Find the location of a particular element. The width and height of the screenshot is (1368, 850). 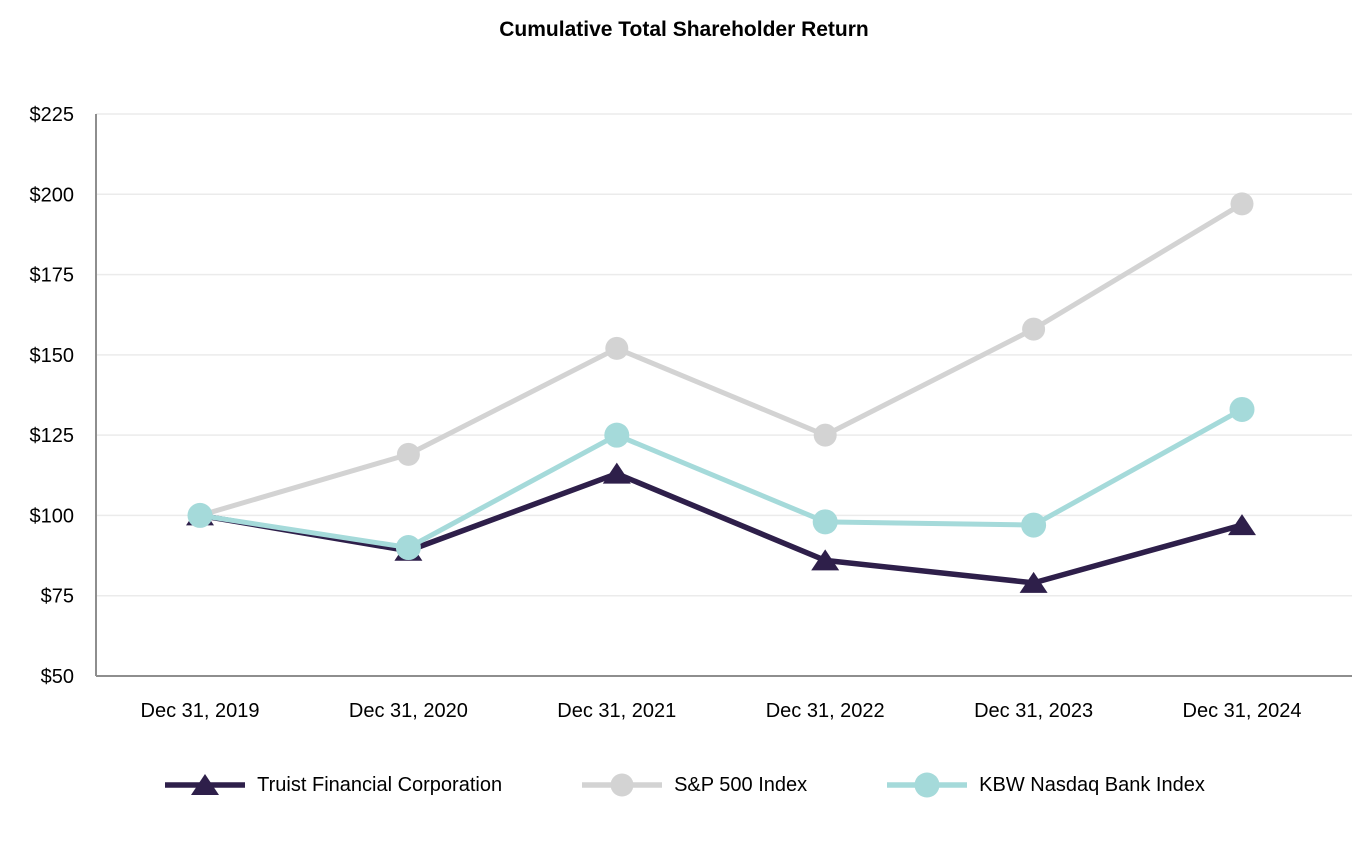

x-tick-label: Dec 31, 2020 is located at coordinates (408, 711).